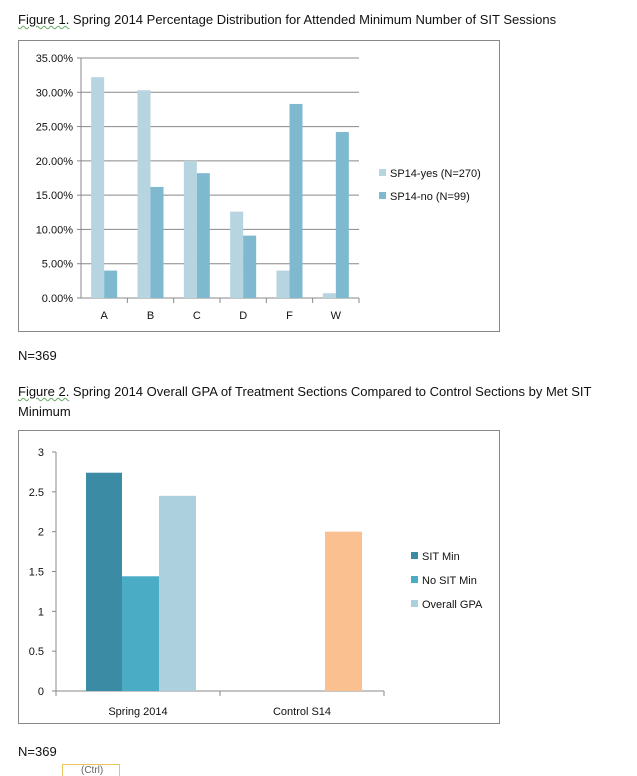  What do you see at coordinates (430, 197) in the screenshot?
I see `legend-label: SP14-no (N=99)` at bounding box center [430, 197].